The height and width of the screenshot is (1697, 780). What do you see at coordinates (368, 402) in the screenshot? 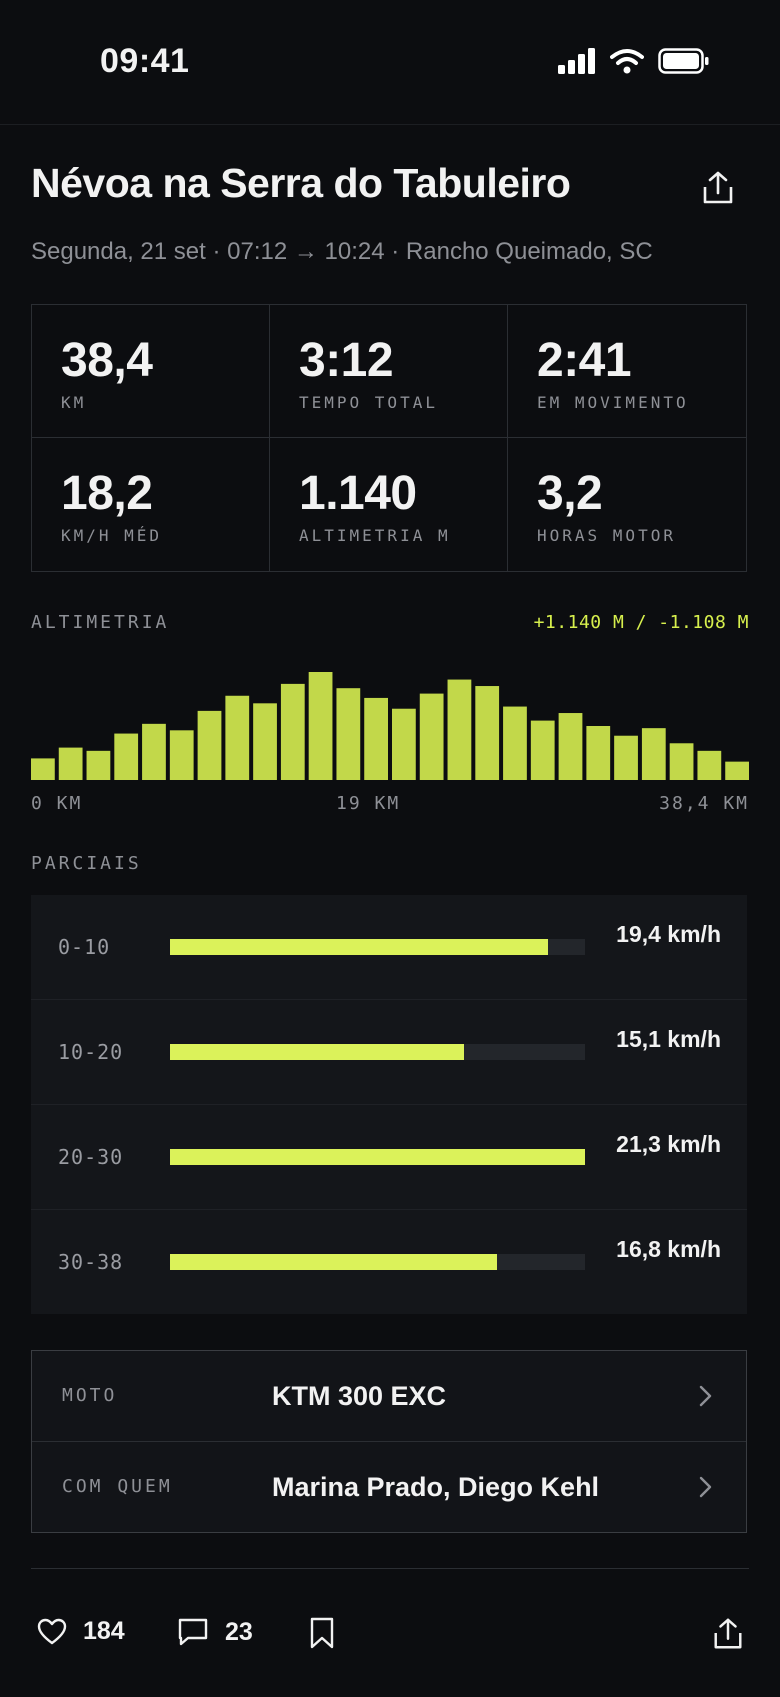
I see `stat-label: TEMPO TOTAL` at bounding box center [368, 402].